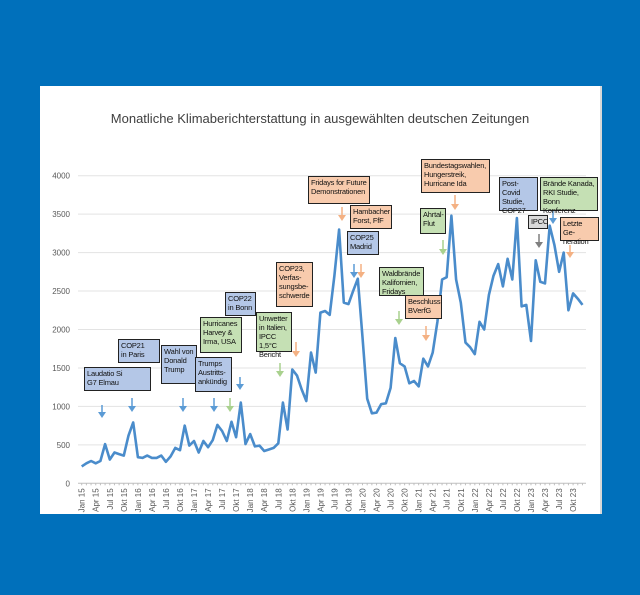 This screenshot has height=595, width=640. I want to click on annotation-box: Laudatio Si G7 Elmau, so click(117, 379).